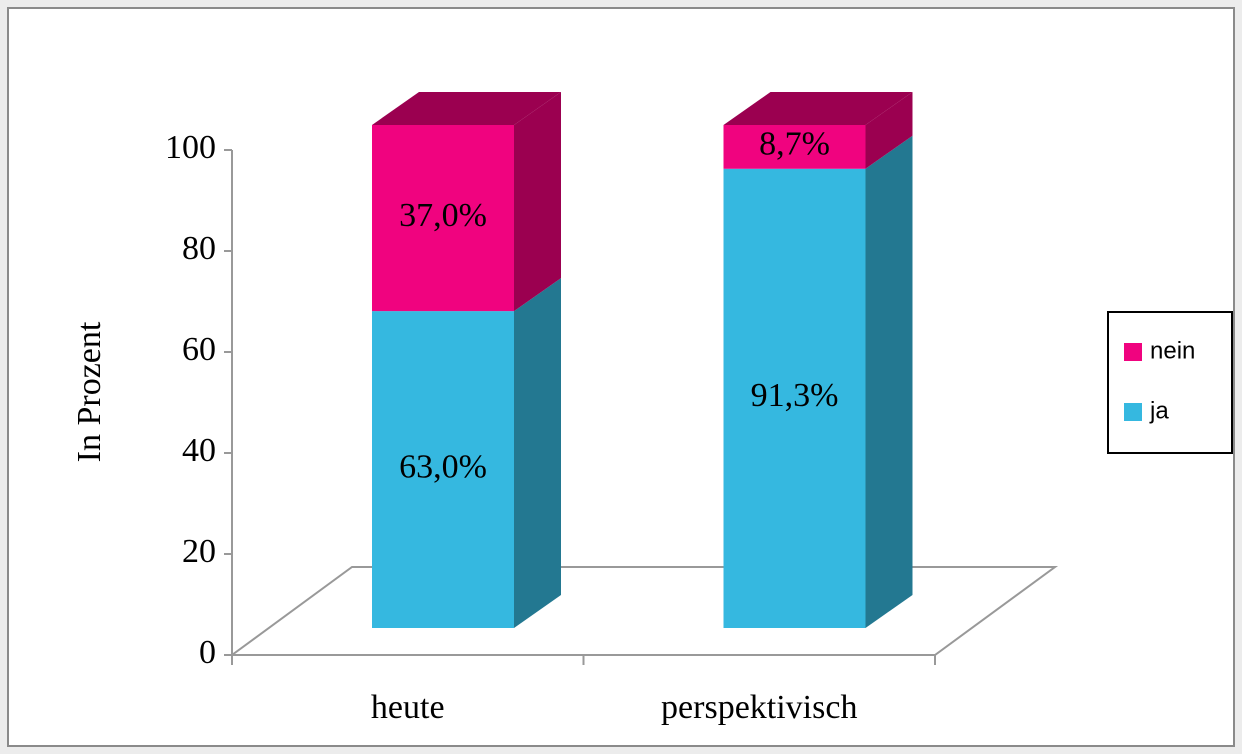  Describe the element at coordinates (190, 147) in the screenshot. I see `y-tick-label: 100` at that location.